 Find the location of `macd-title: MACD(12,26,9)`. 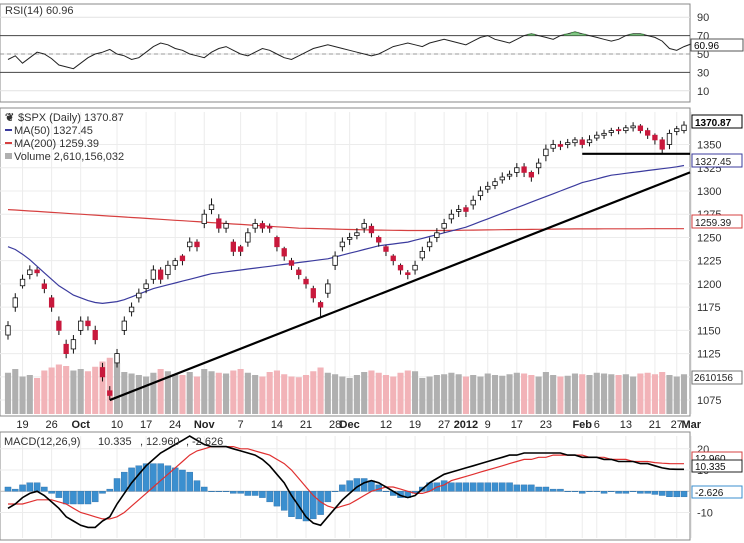

macd-title: MACD(12,26,9) is located at coordinates (42, 442).